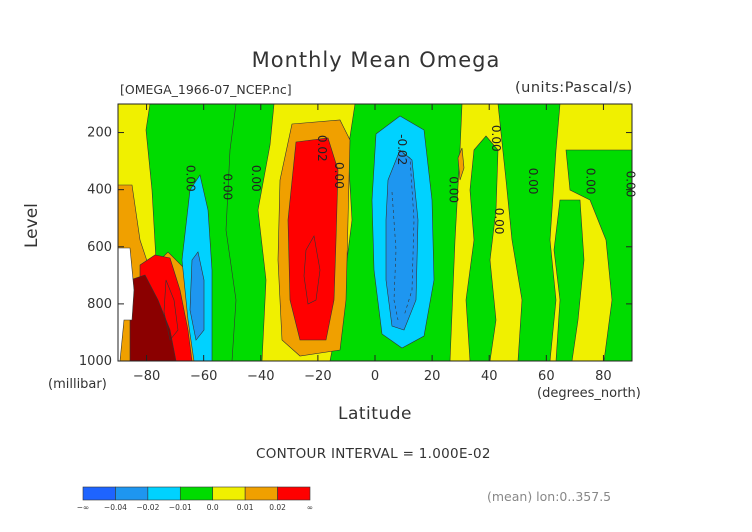 The height and width of the screenshot is (532, 752). Describe the element at coordinates (373, 454) in the screenshot. I see `contour-interval-note: CONTOUR INTERVAL = 1.000E-02` at that location.